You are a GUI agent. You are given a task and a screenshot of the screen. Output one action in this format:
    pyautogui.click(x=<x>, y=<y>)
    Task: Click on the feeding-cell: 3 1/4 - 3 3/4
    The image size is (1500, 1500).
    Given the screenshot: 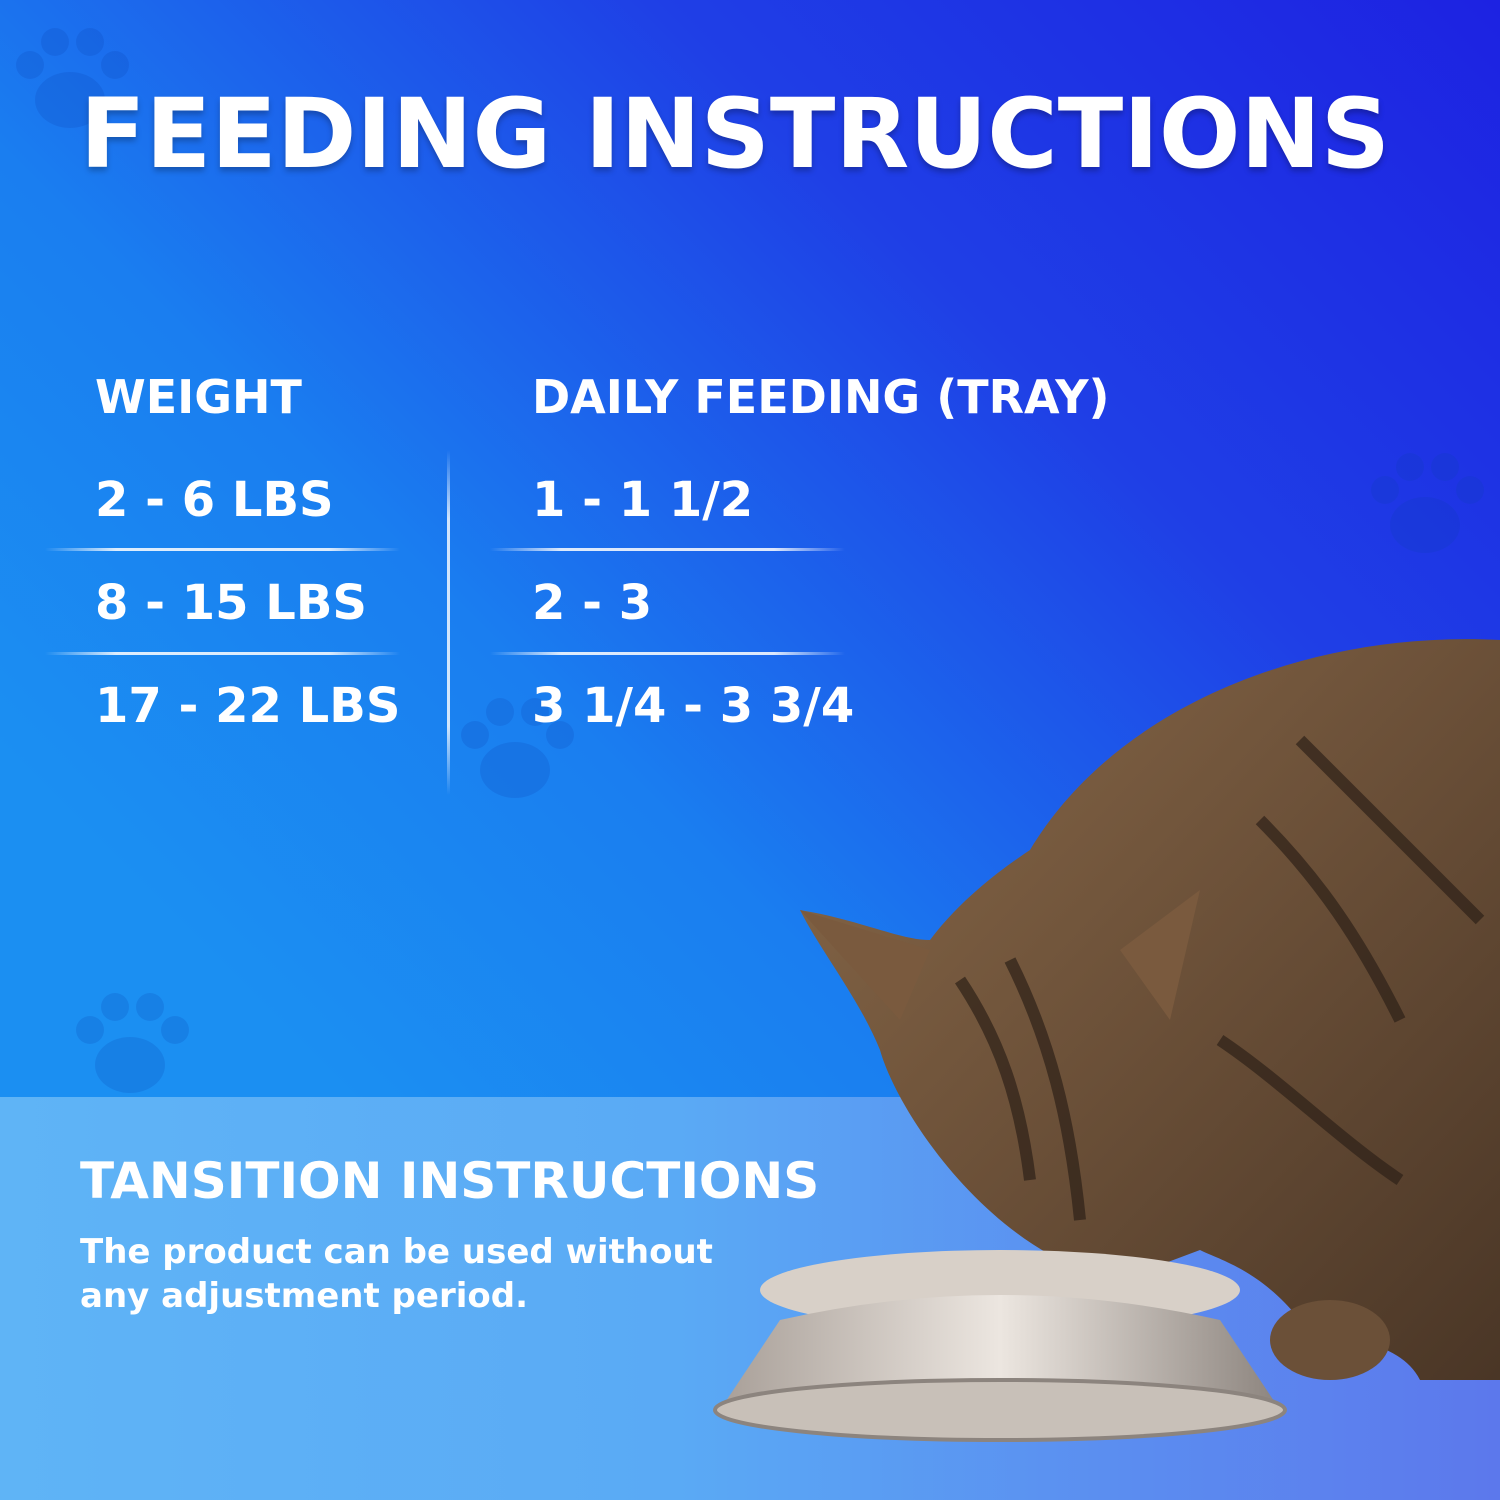 What is the action you would take?
    pyautogui.click(x=693, y=706)
    